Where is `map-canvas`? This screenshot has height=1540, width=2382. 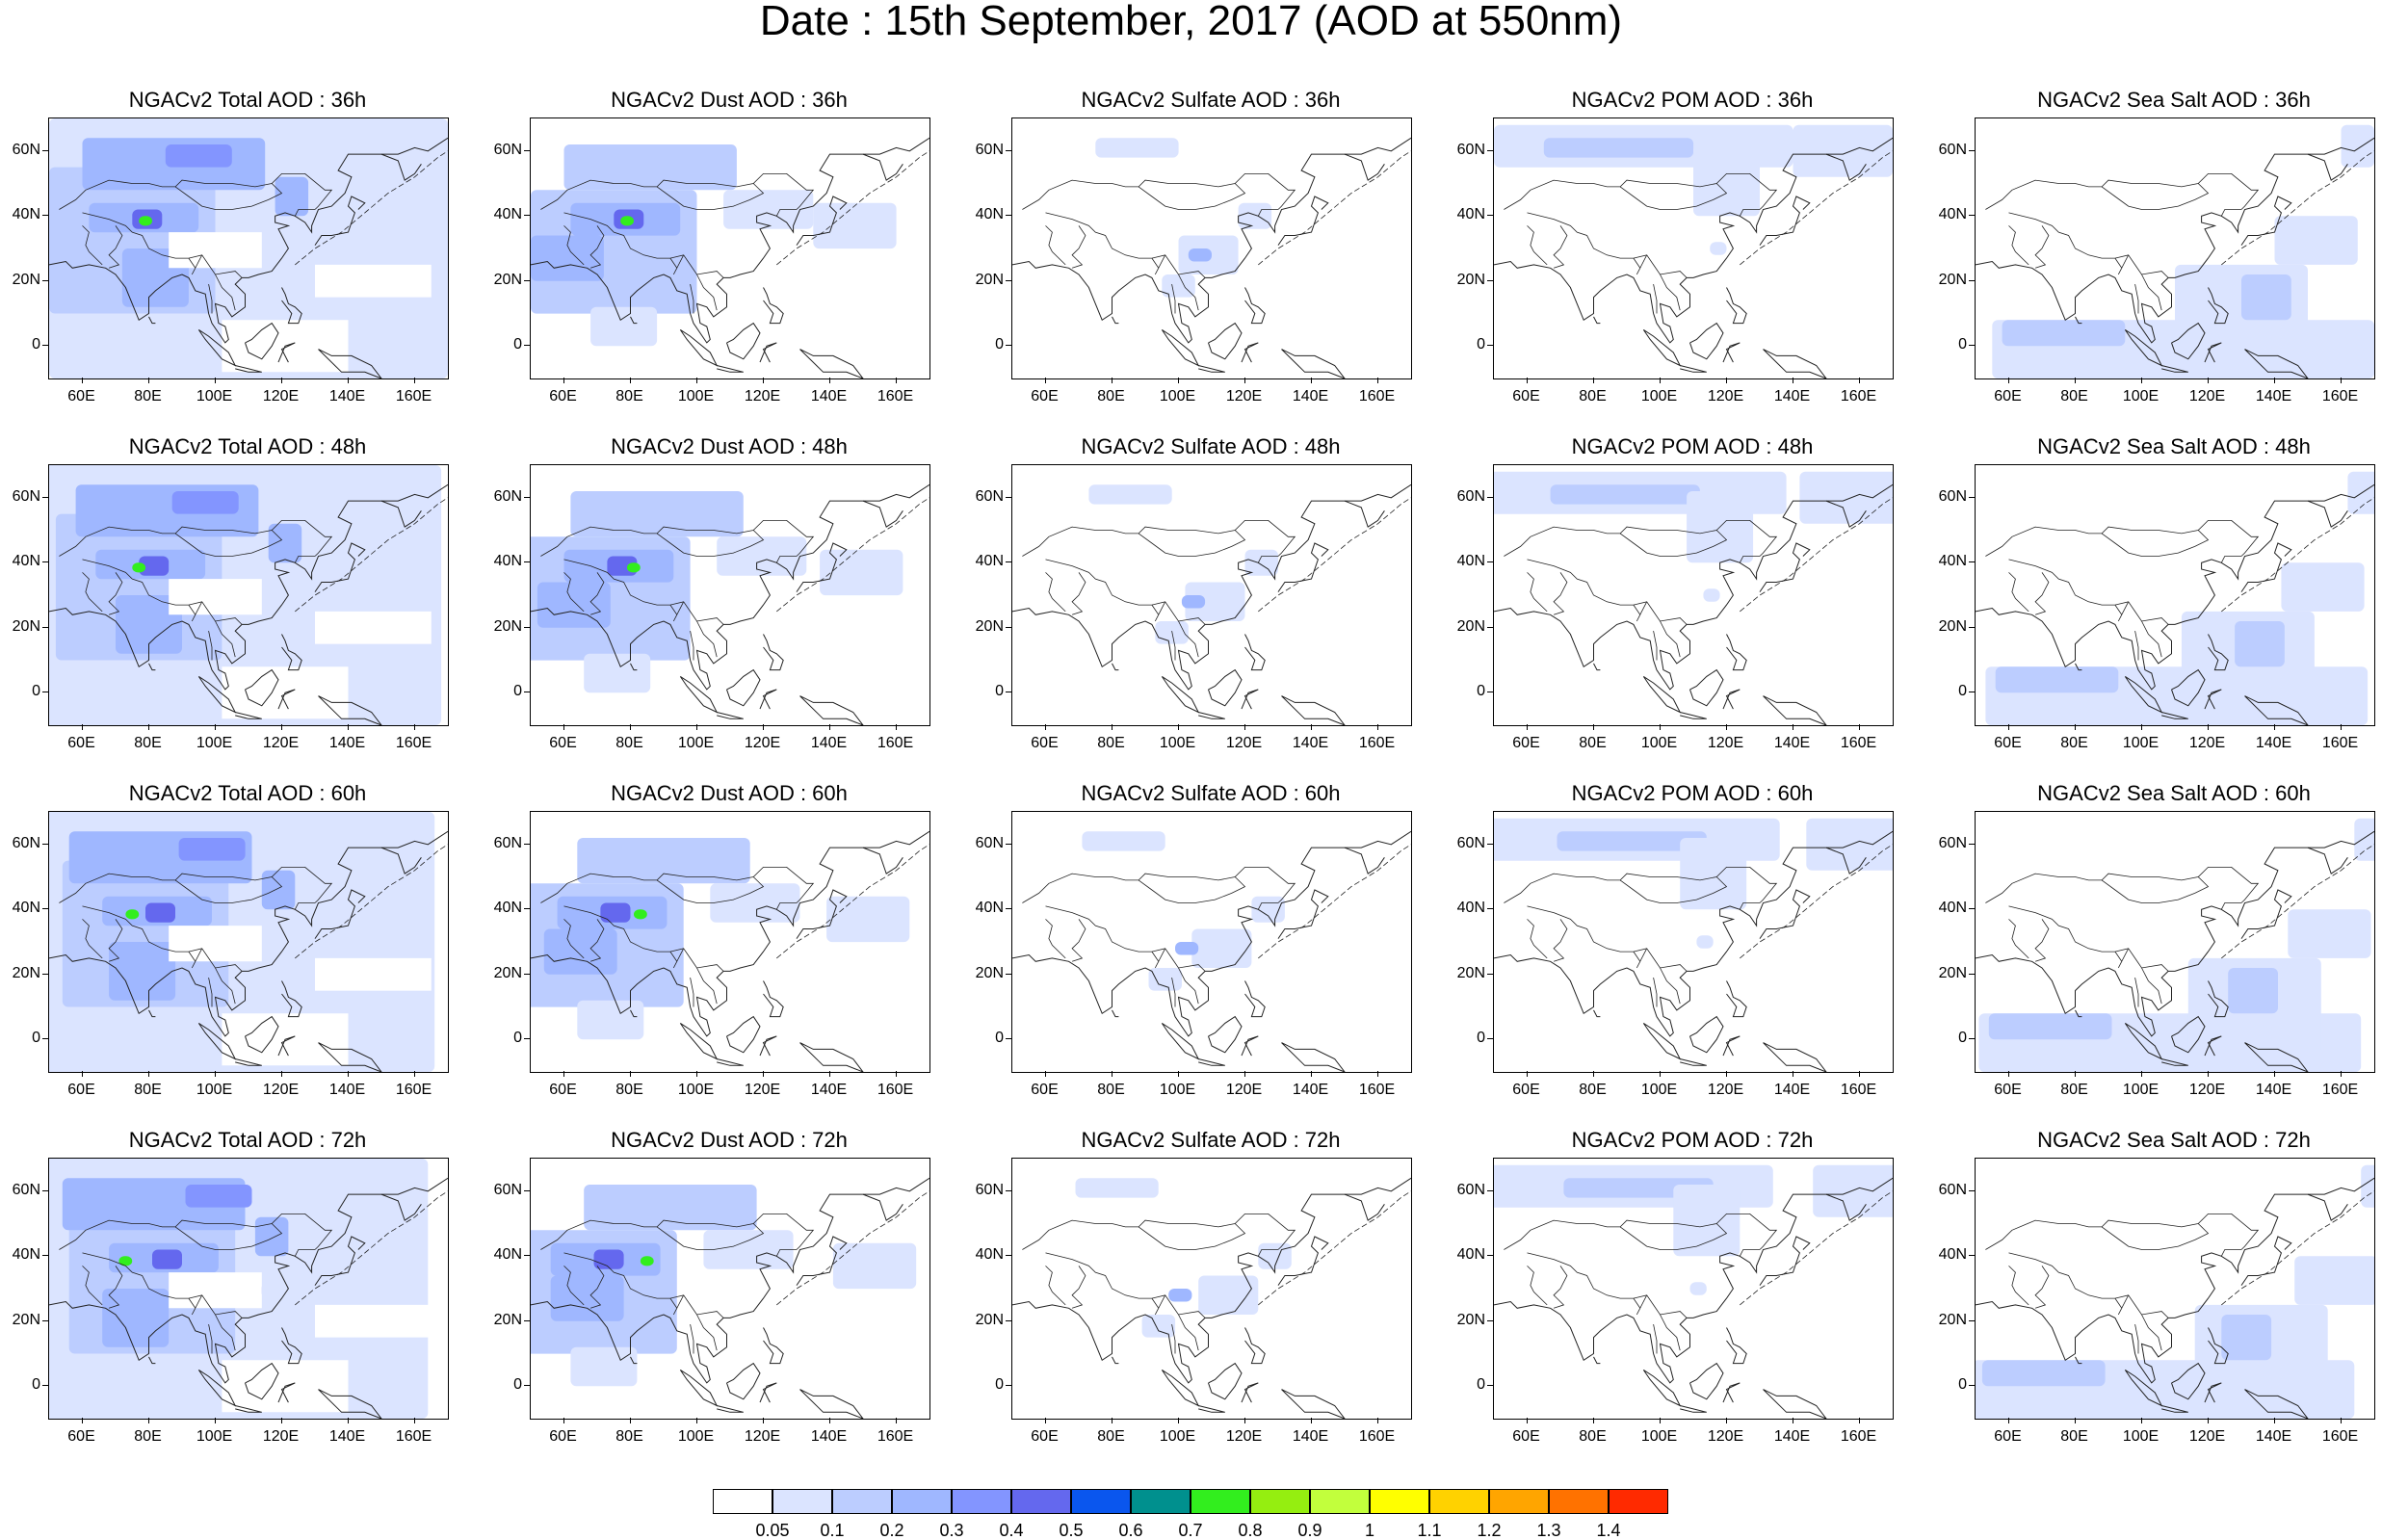
map-canvas is located at coordinates (2175, 945).